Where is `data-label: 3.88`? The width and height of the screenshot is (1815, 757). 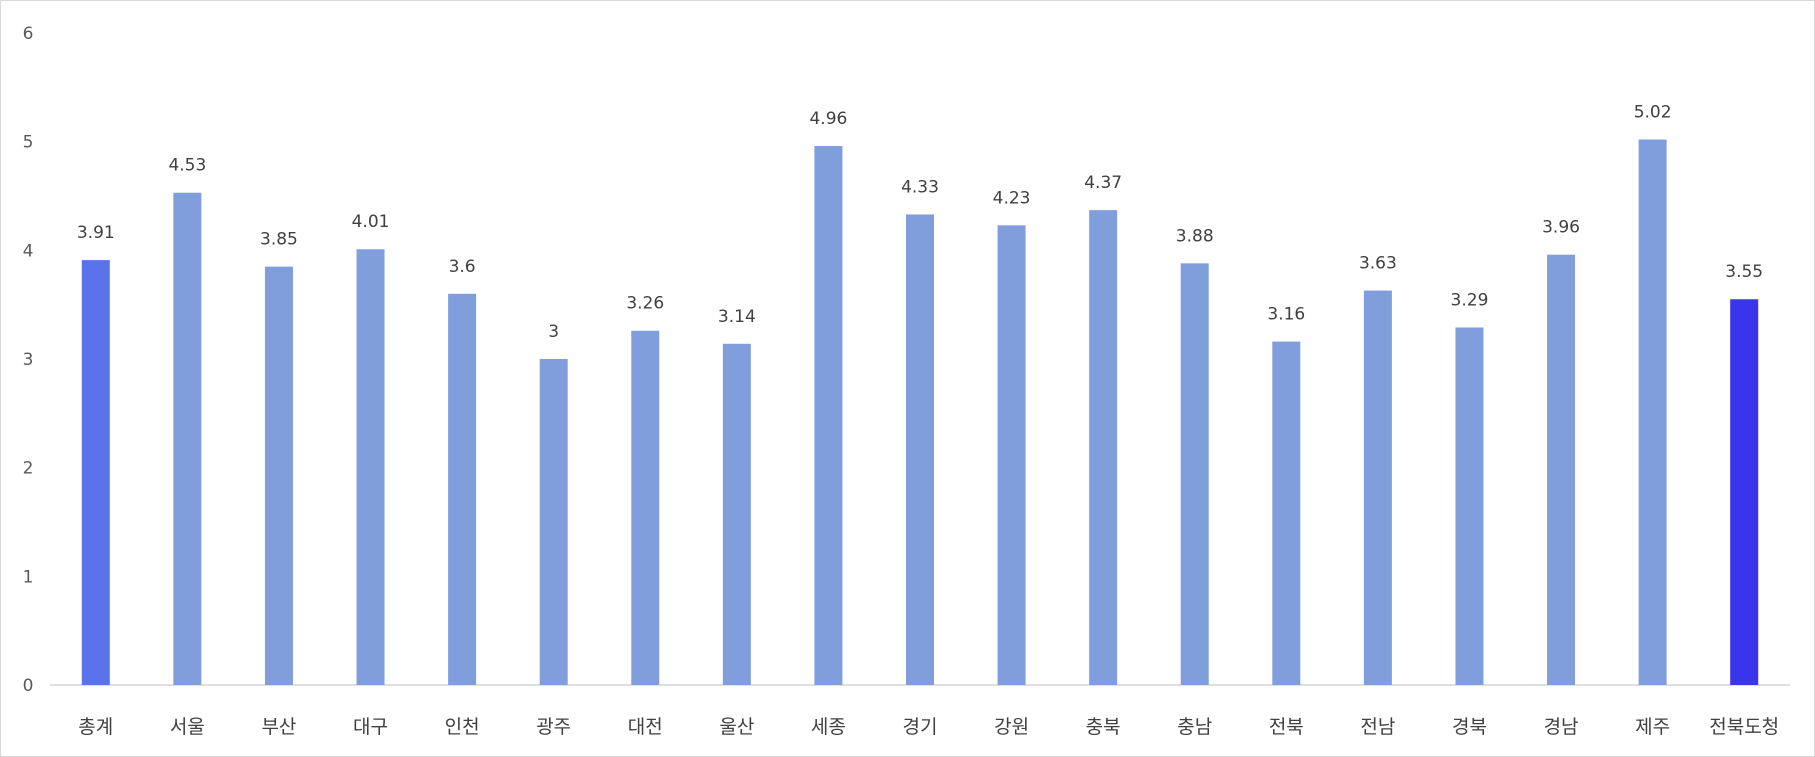
data-label: 3.88 is located at coordinates (1195, 236).